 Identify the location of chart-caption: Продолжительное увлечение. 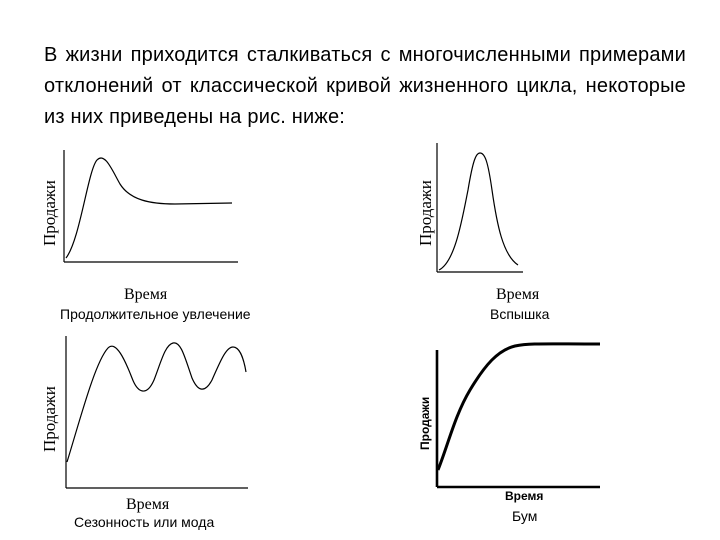
(155, 314).